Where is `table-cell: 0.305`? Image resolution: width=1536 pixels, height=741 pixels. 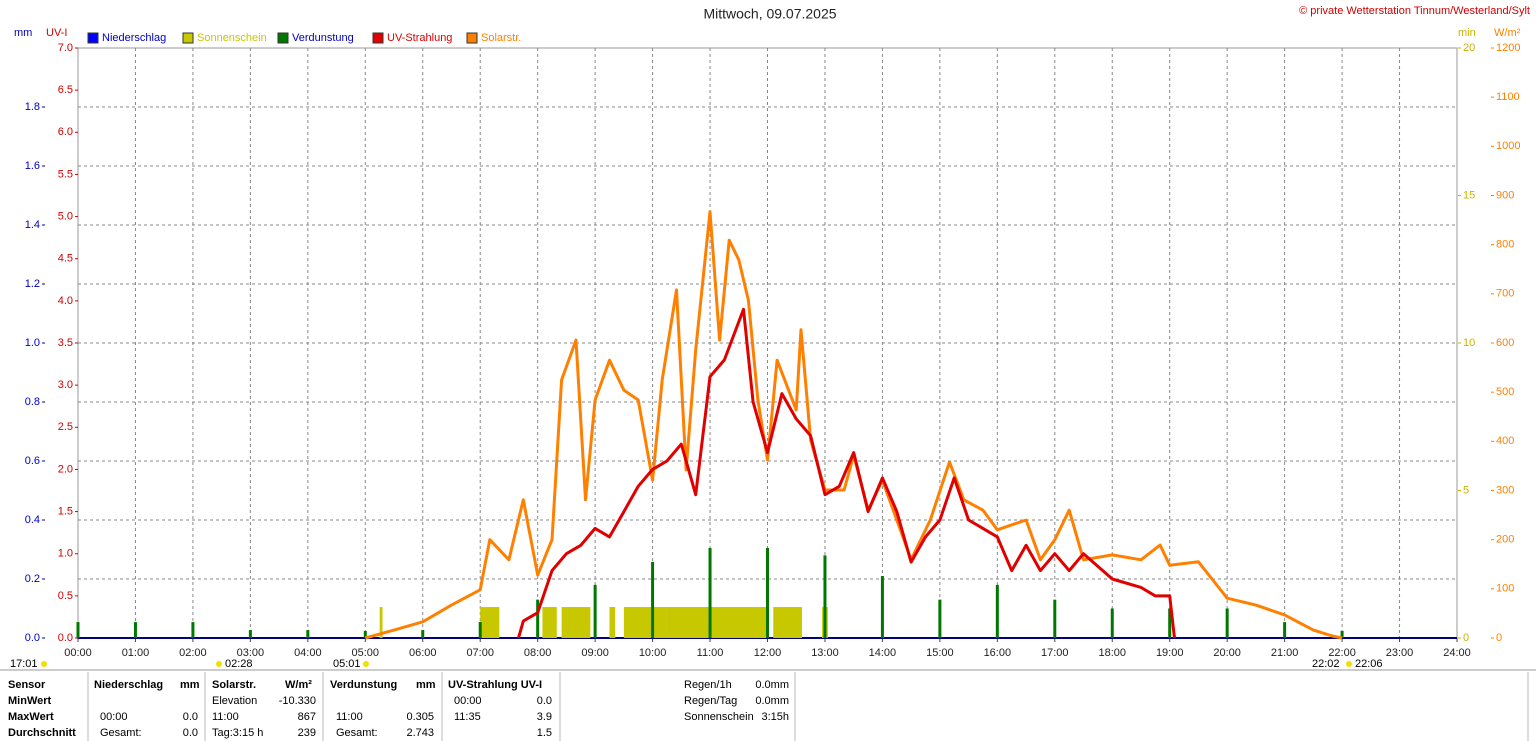
table-cell: 0.305 is located at coordinates (420, 717).